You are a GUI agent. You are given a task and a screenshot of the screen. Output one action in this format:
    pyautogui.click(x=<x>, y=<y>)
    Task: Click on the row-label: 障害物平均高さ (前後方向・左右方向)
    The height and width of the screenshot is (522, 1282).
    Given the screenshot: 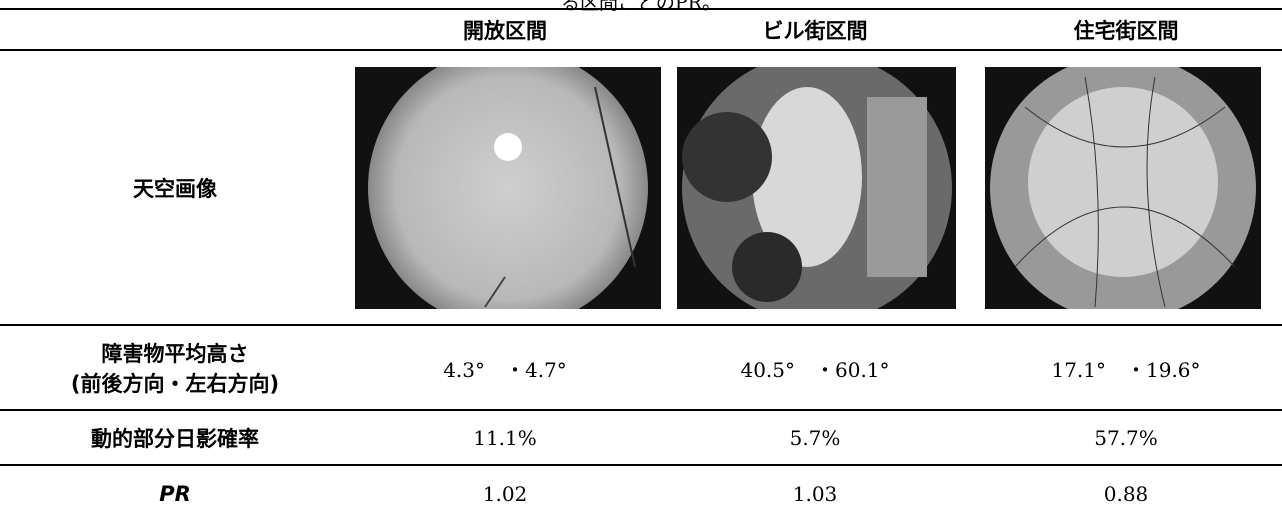 What is the action you would take?
    pyautogui.click(x=175, y=368)
    